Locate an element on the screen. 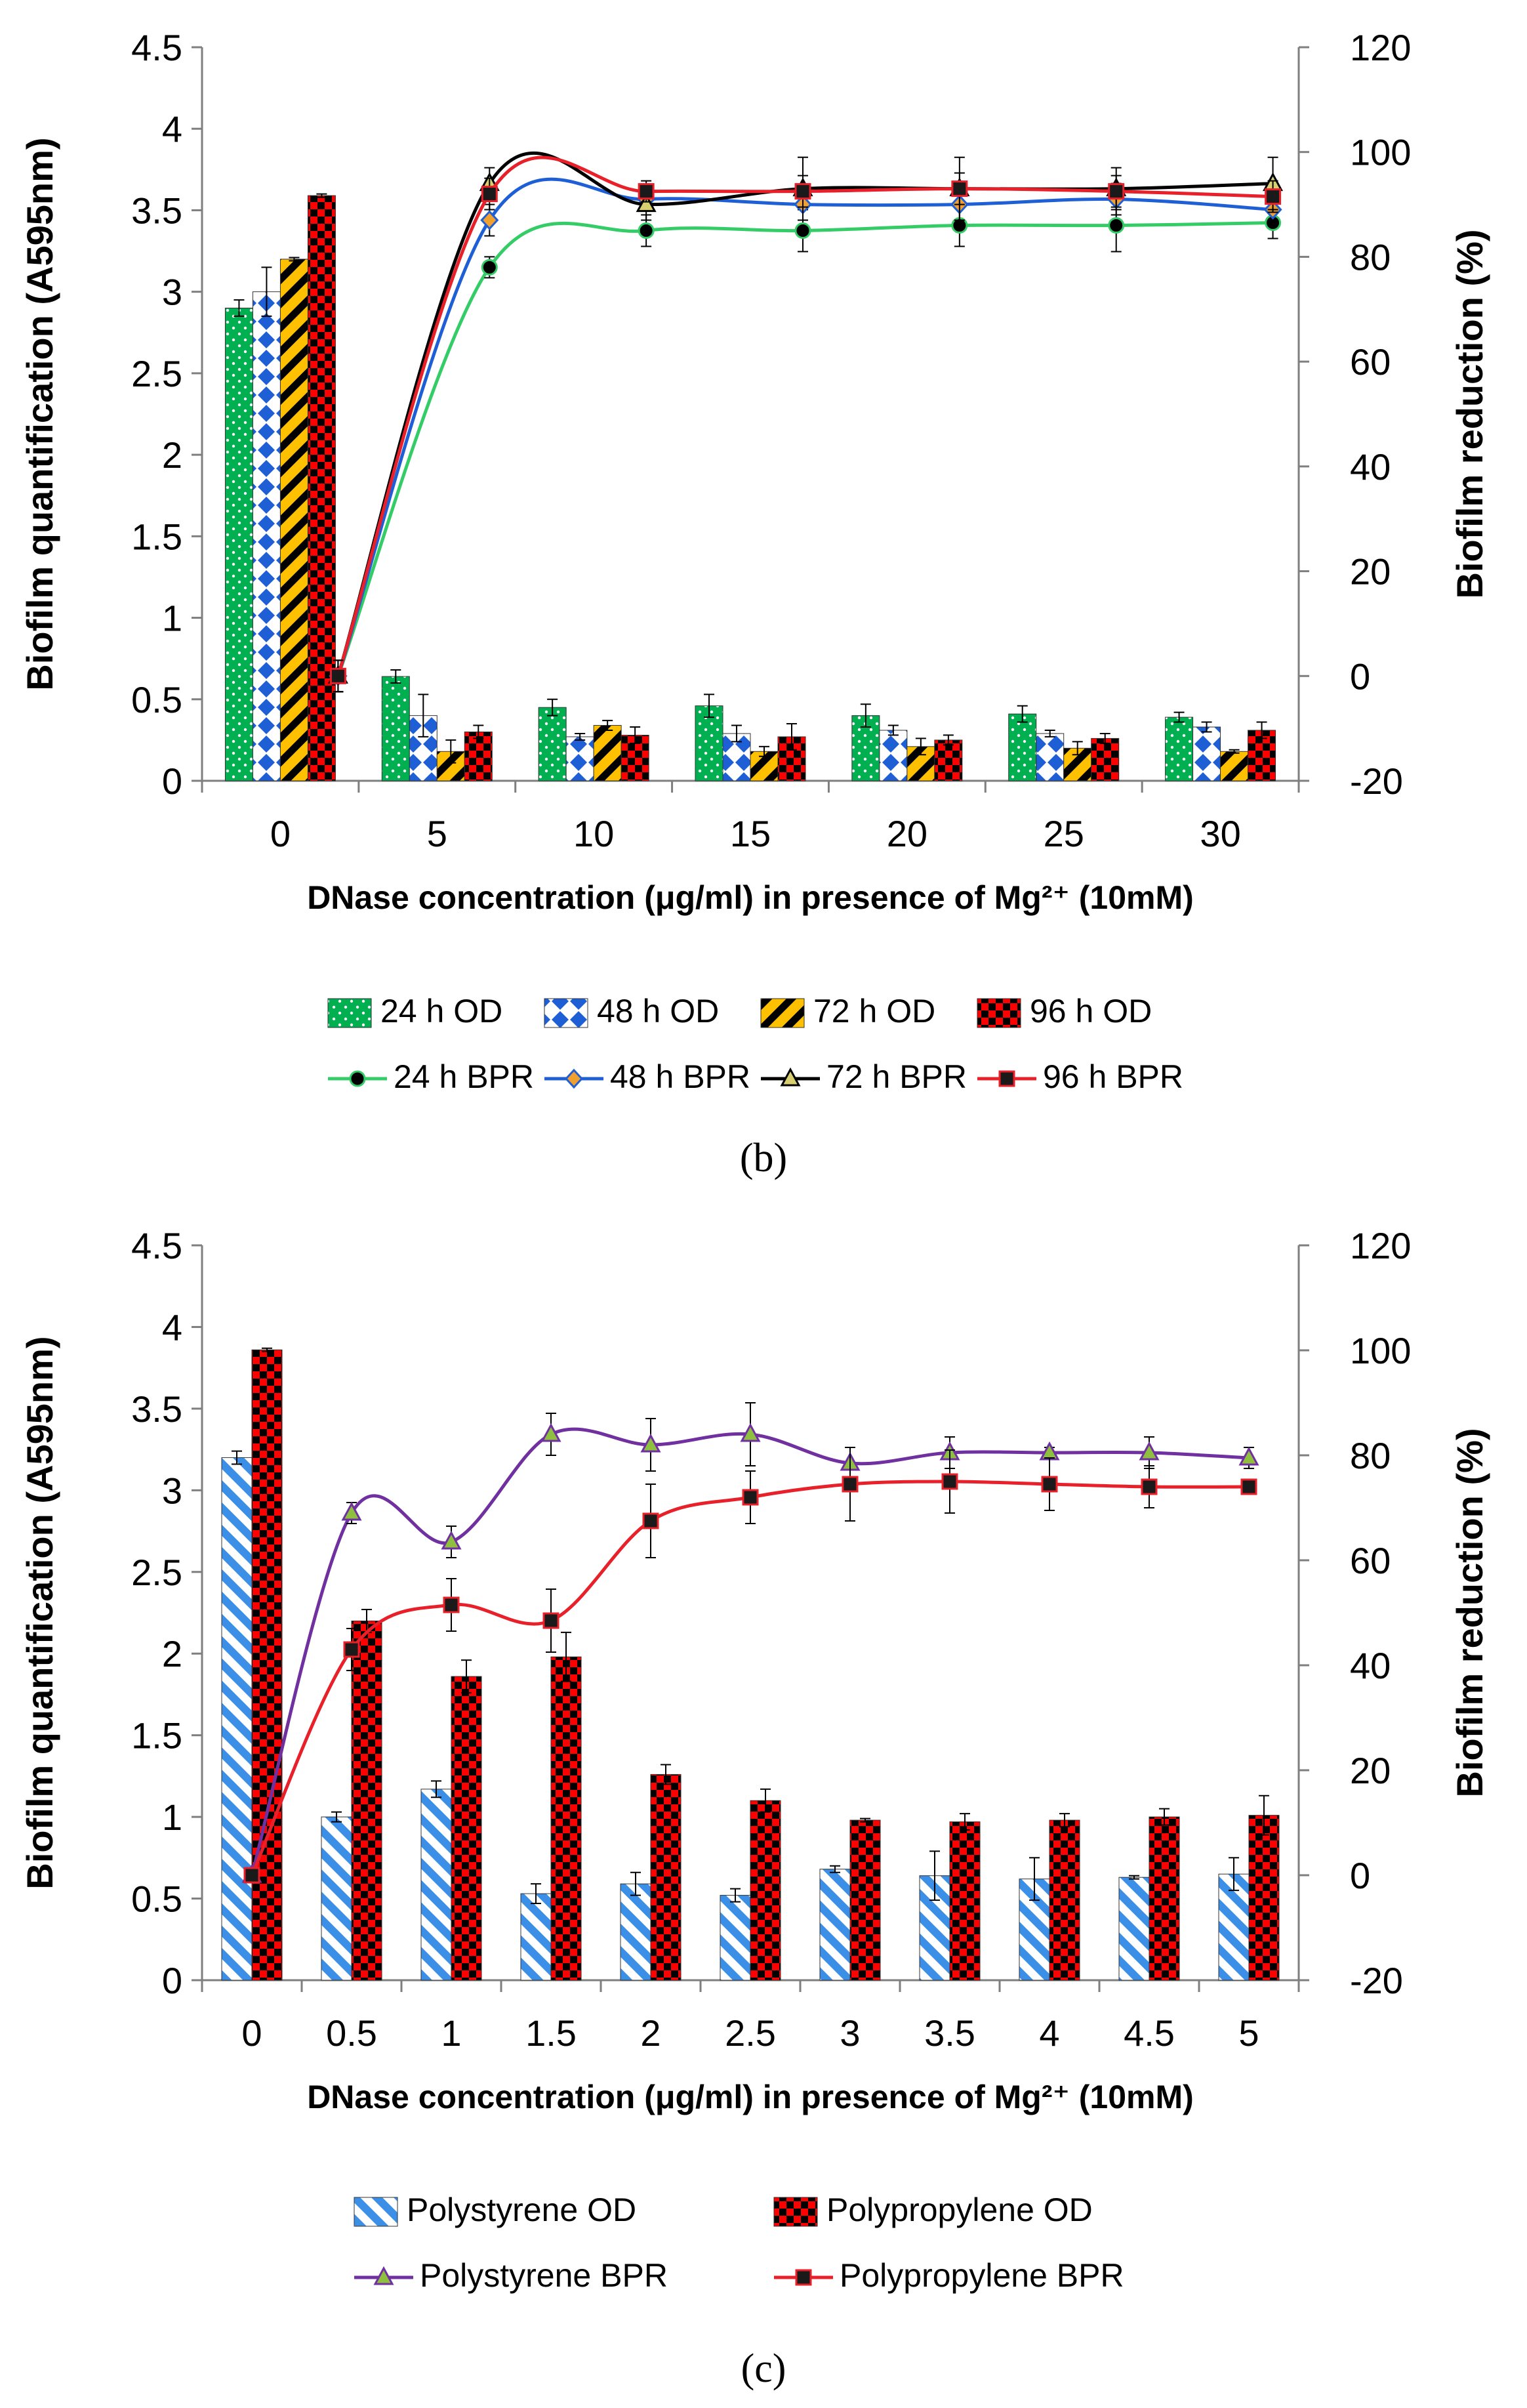 Image resolution: width=1527 pixels, height=2408 pixels. legend-item-24-h-bpr: 24 h BPR is located at coordinates (431, 1076).